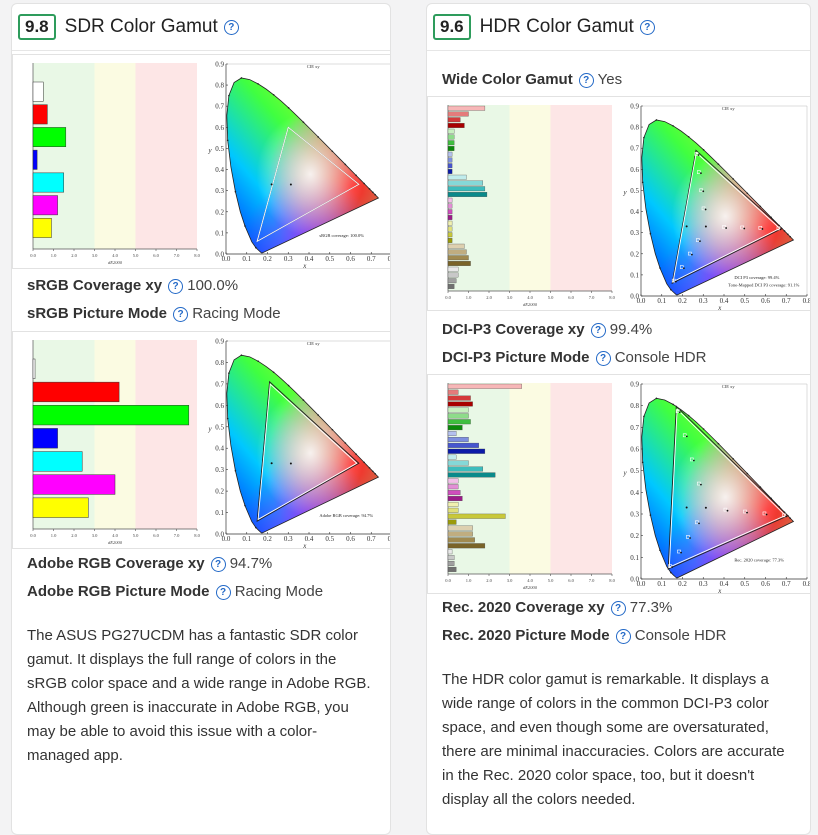  Describe the element at coordinates (612, 580) in the screenshot. I see `de-tick-label: 8.0` at that location.